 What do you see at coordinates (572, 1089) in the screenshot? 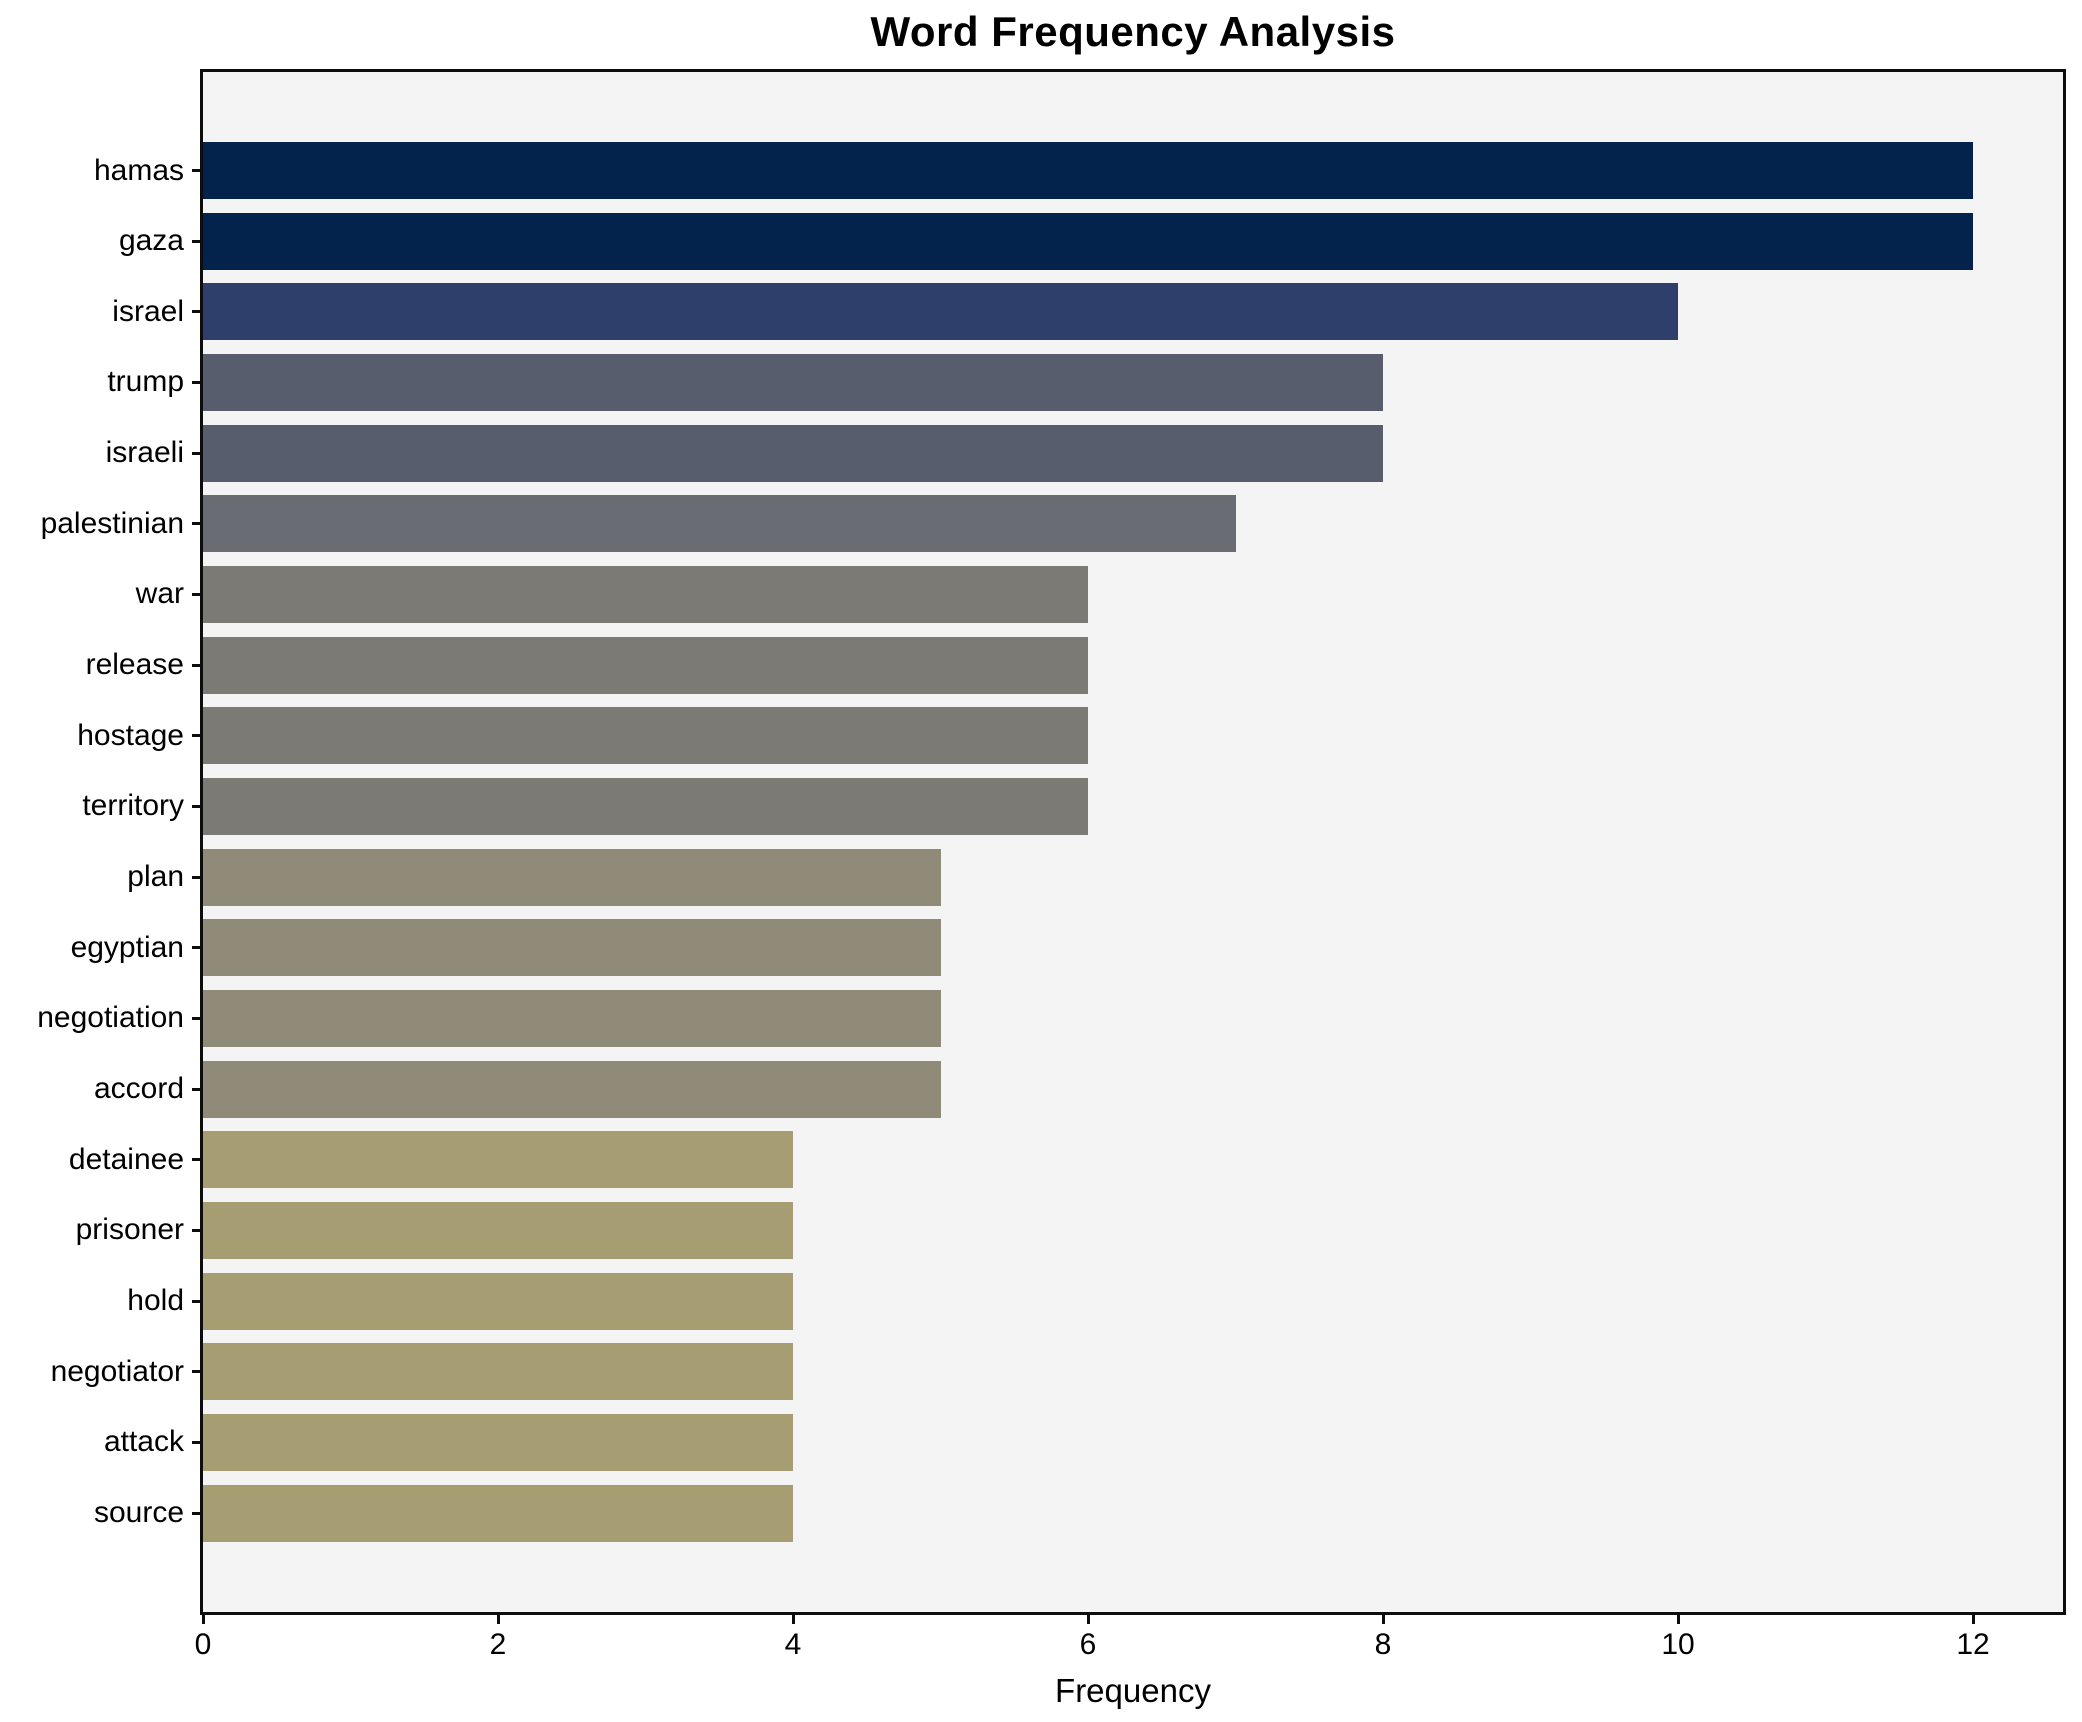
I see `bar-accord` at bounding box center [572, 1089].